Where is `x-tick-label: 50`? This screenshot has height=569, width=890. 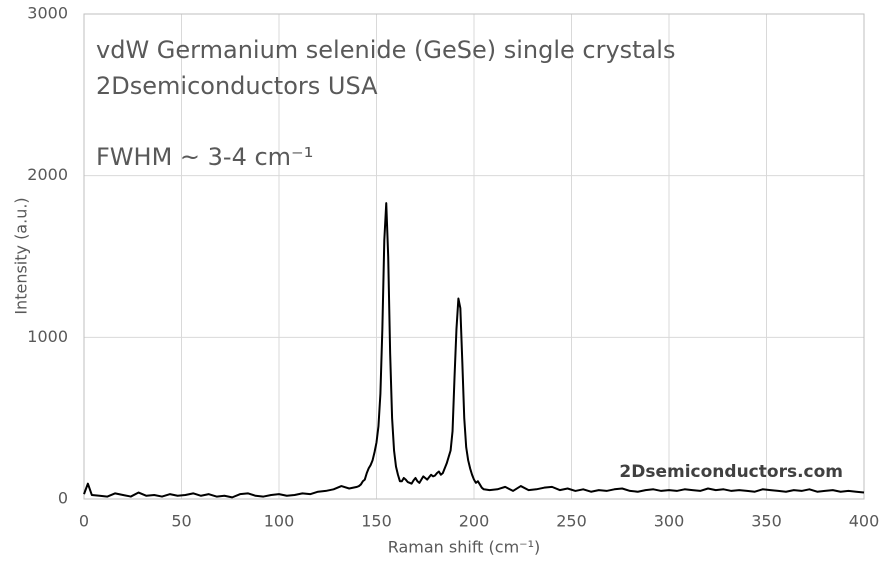
x-tick-label: 50 is located at coordinates (181, 521).